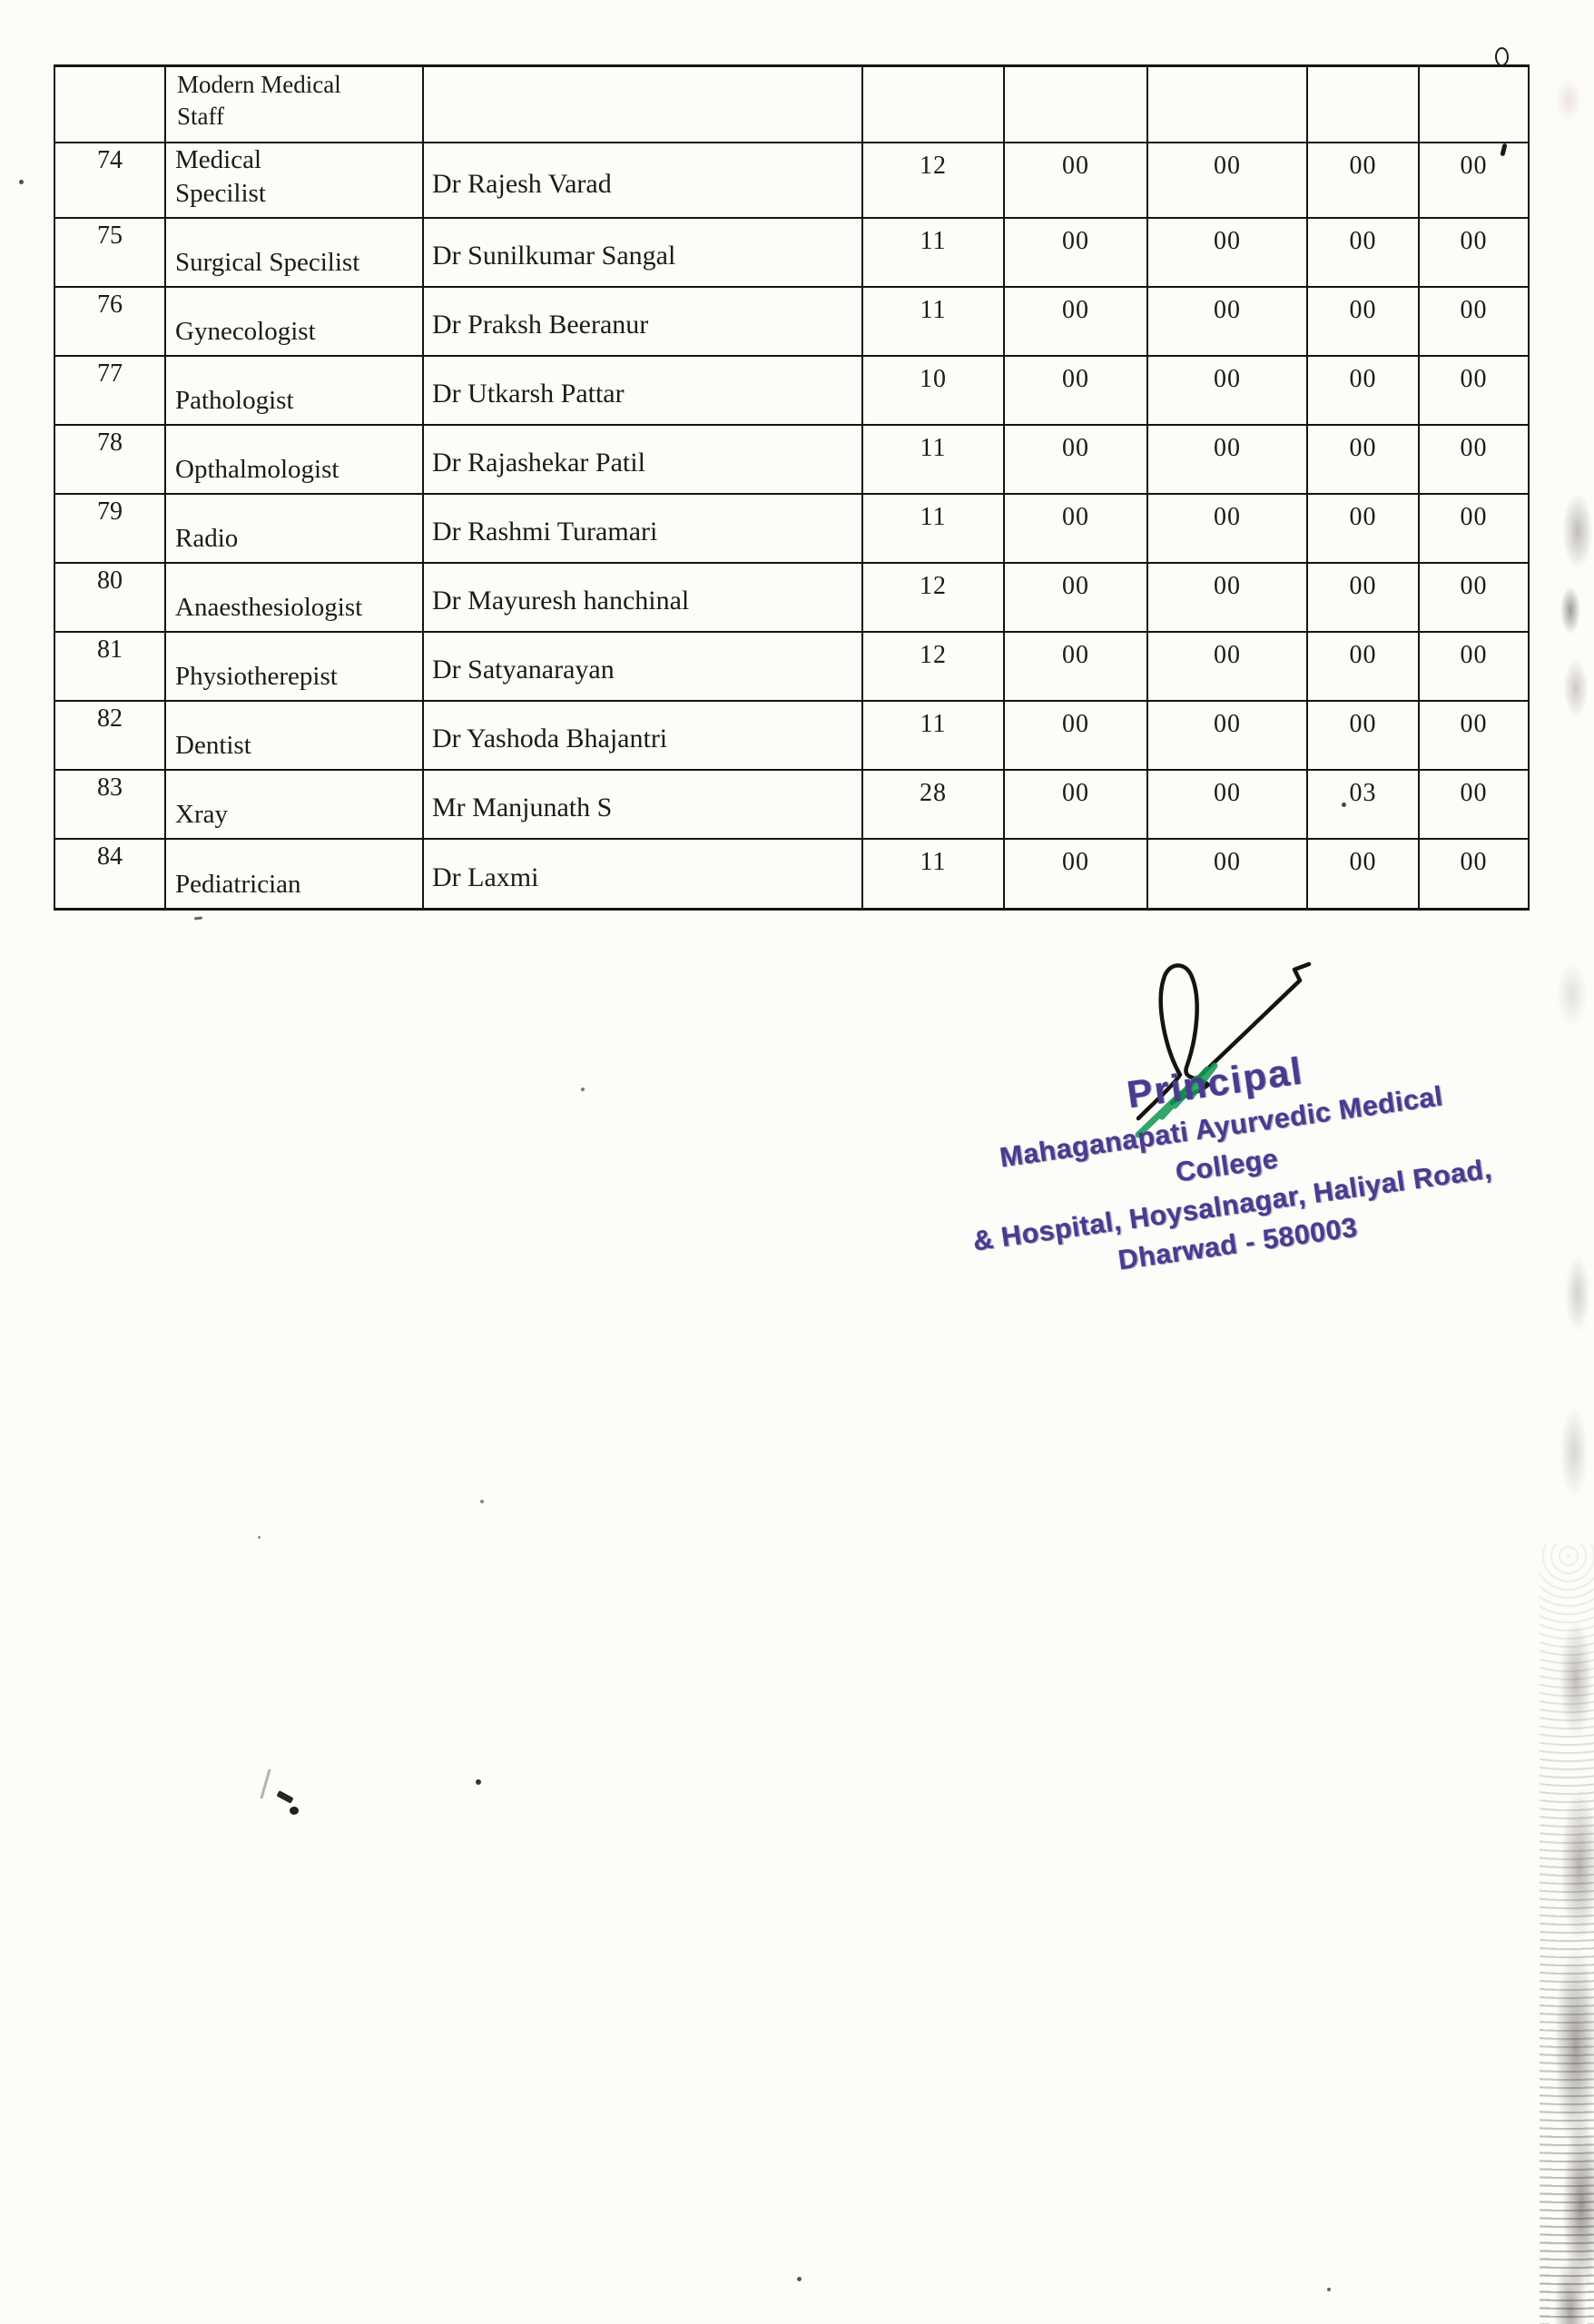 Image resolution: width=1594 pixels, height=2324 pixels. I want to click on cell-no: 82, so click(110, 735).